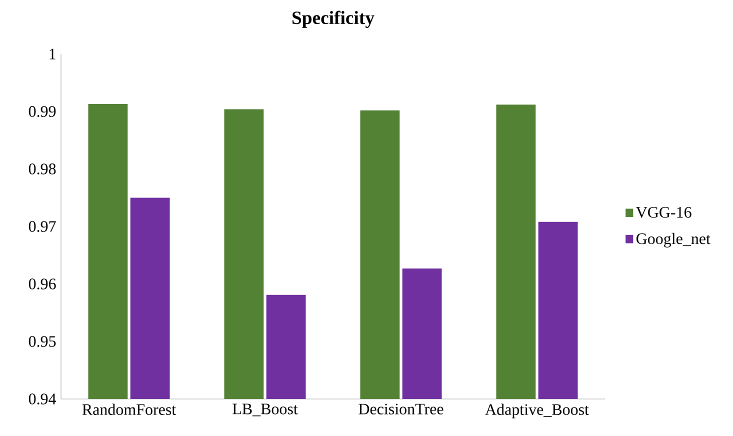 The height and width of the screenshot is (436, 733). What do you see at coordinates (42, 169) in the screenshot?
I see `y-tick-label: 0.98` at bounding box center [42, 169].